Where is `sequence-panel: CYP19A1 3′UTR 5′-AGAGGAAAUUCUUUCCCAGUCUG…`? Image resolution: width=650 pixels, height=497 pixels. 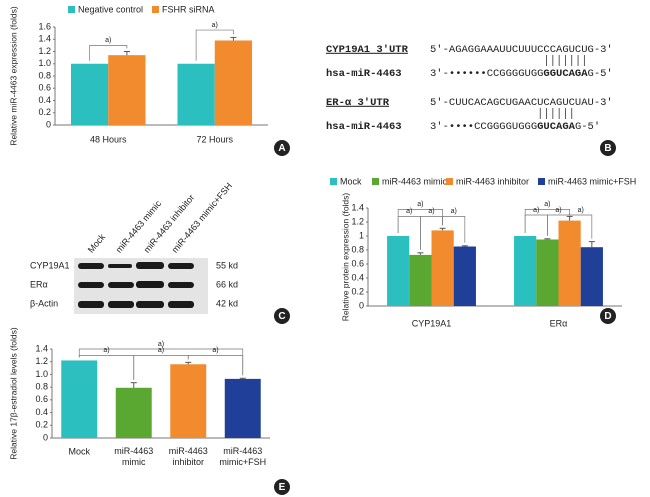 sequence-panel: CYP19A1 3′UTR 5′-AGAGGAAAUUCUUUCCCAGUCUG… is located at coordinates (469, 88).